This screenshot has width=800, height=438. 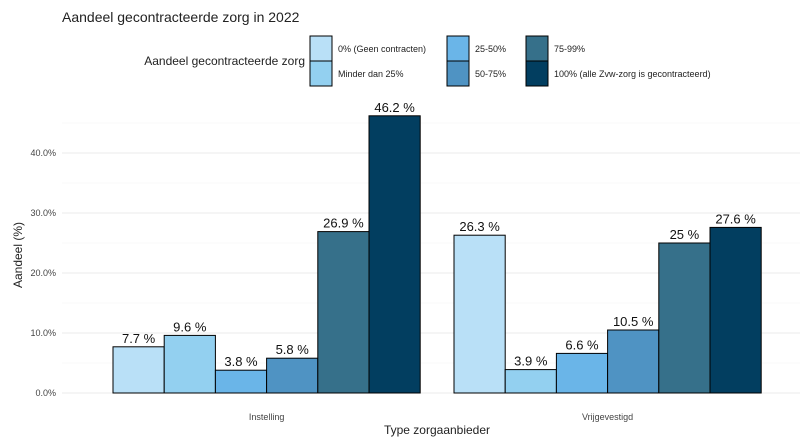 I want to click on bar-data-label: 9.6 %, so click(x=190, y=326).